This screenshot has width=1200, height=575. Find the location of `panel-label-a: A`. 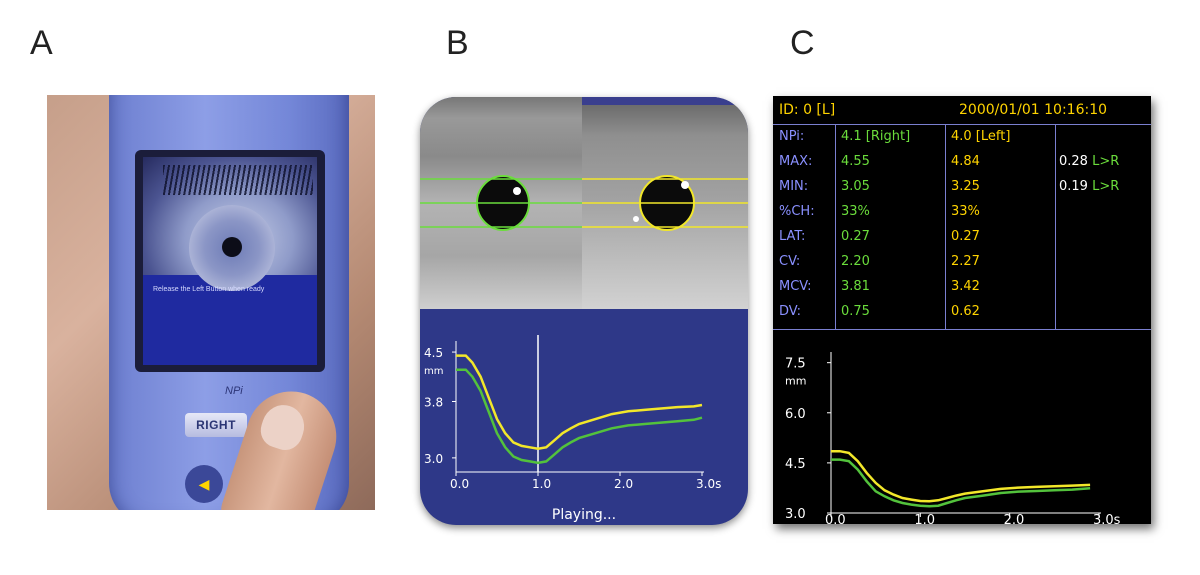

panel-label-a: A is located at coordinates (41, 43).